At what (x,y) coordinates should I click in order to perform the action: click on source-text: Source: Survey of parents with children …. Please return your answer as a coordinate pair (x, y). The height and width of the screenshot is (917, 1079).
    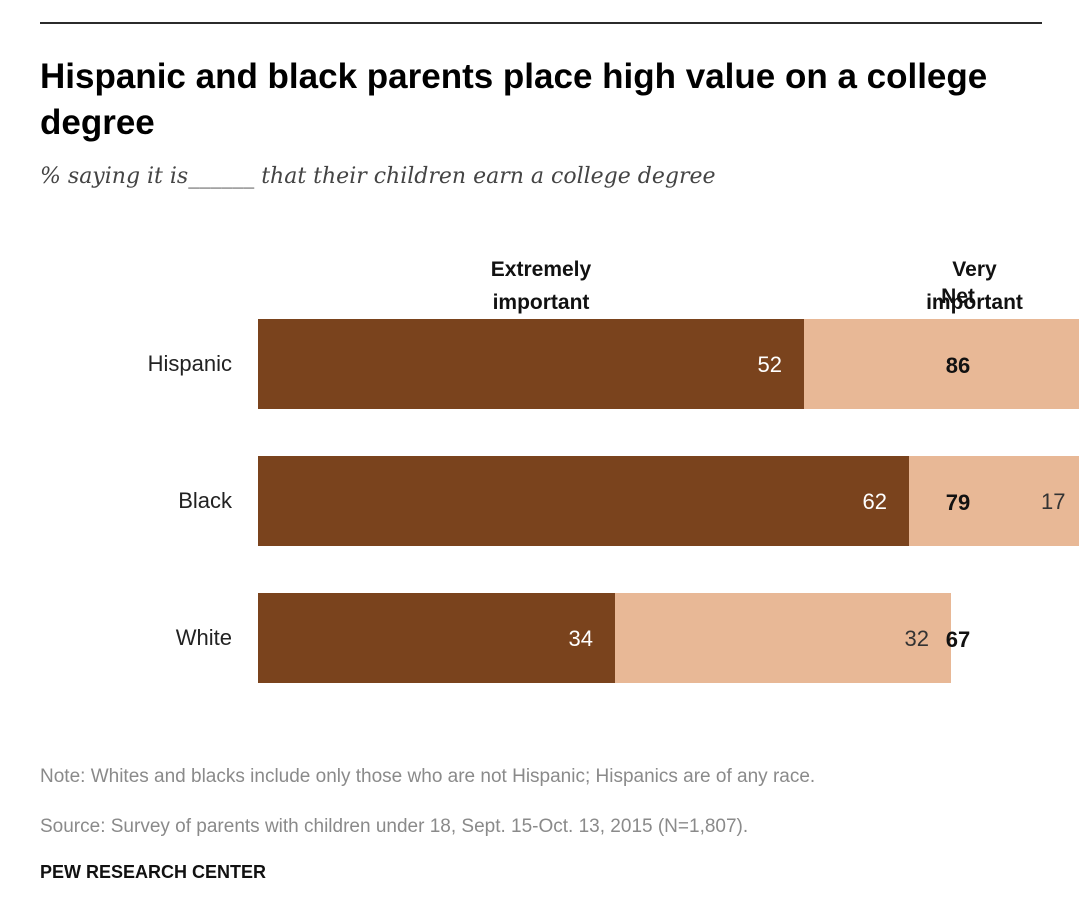
    Looking at the image, I should click on (394, 826).